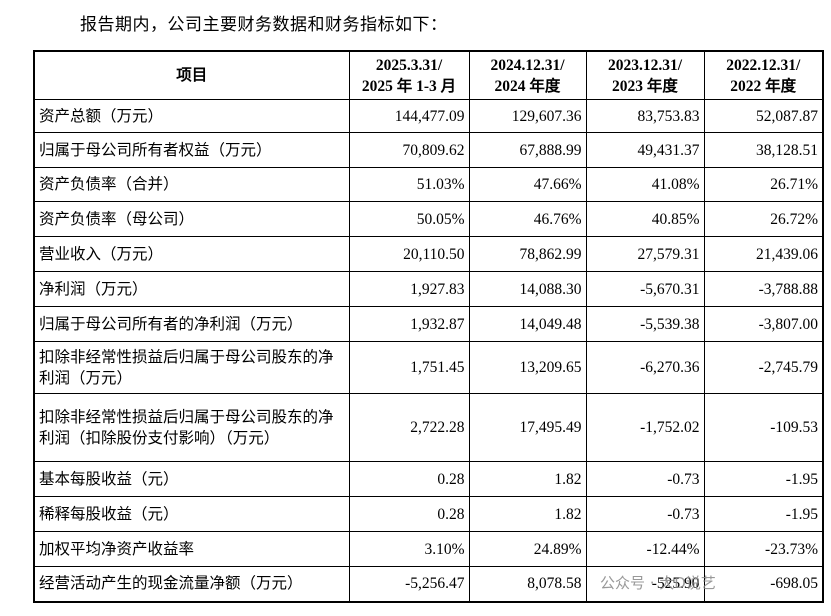 The height and width of the screenshot is (616, 831). Describe the element at coordinates (527, 150) in the screenshot. I see `value-cell: 67,888.99` at that location.